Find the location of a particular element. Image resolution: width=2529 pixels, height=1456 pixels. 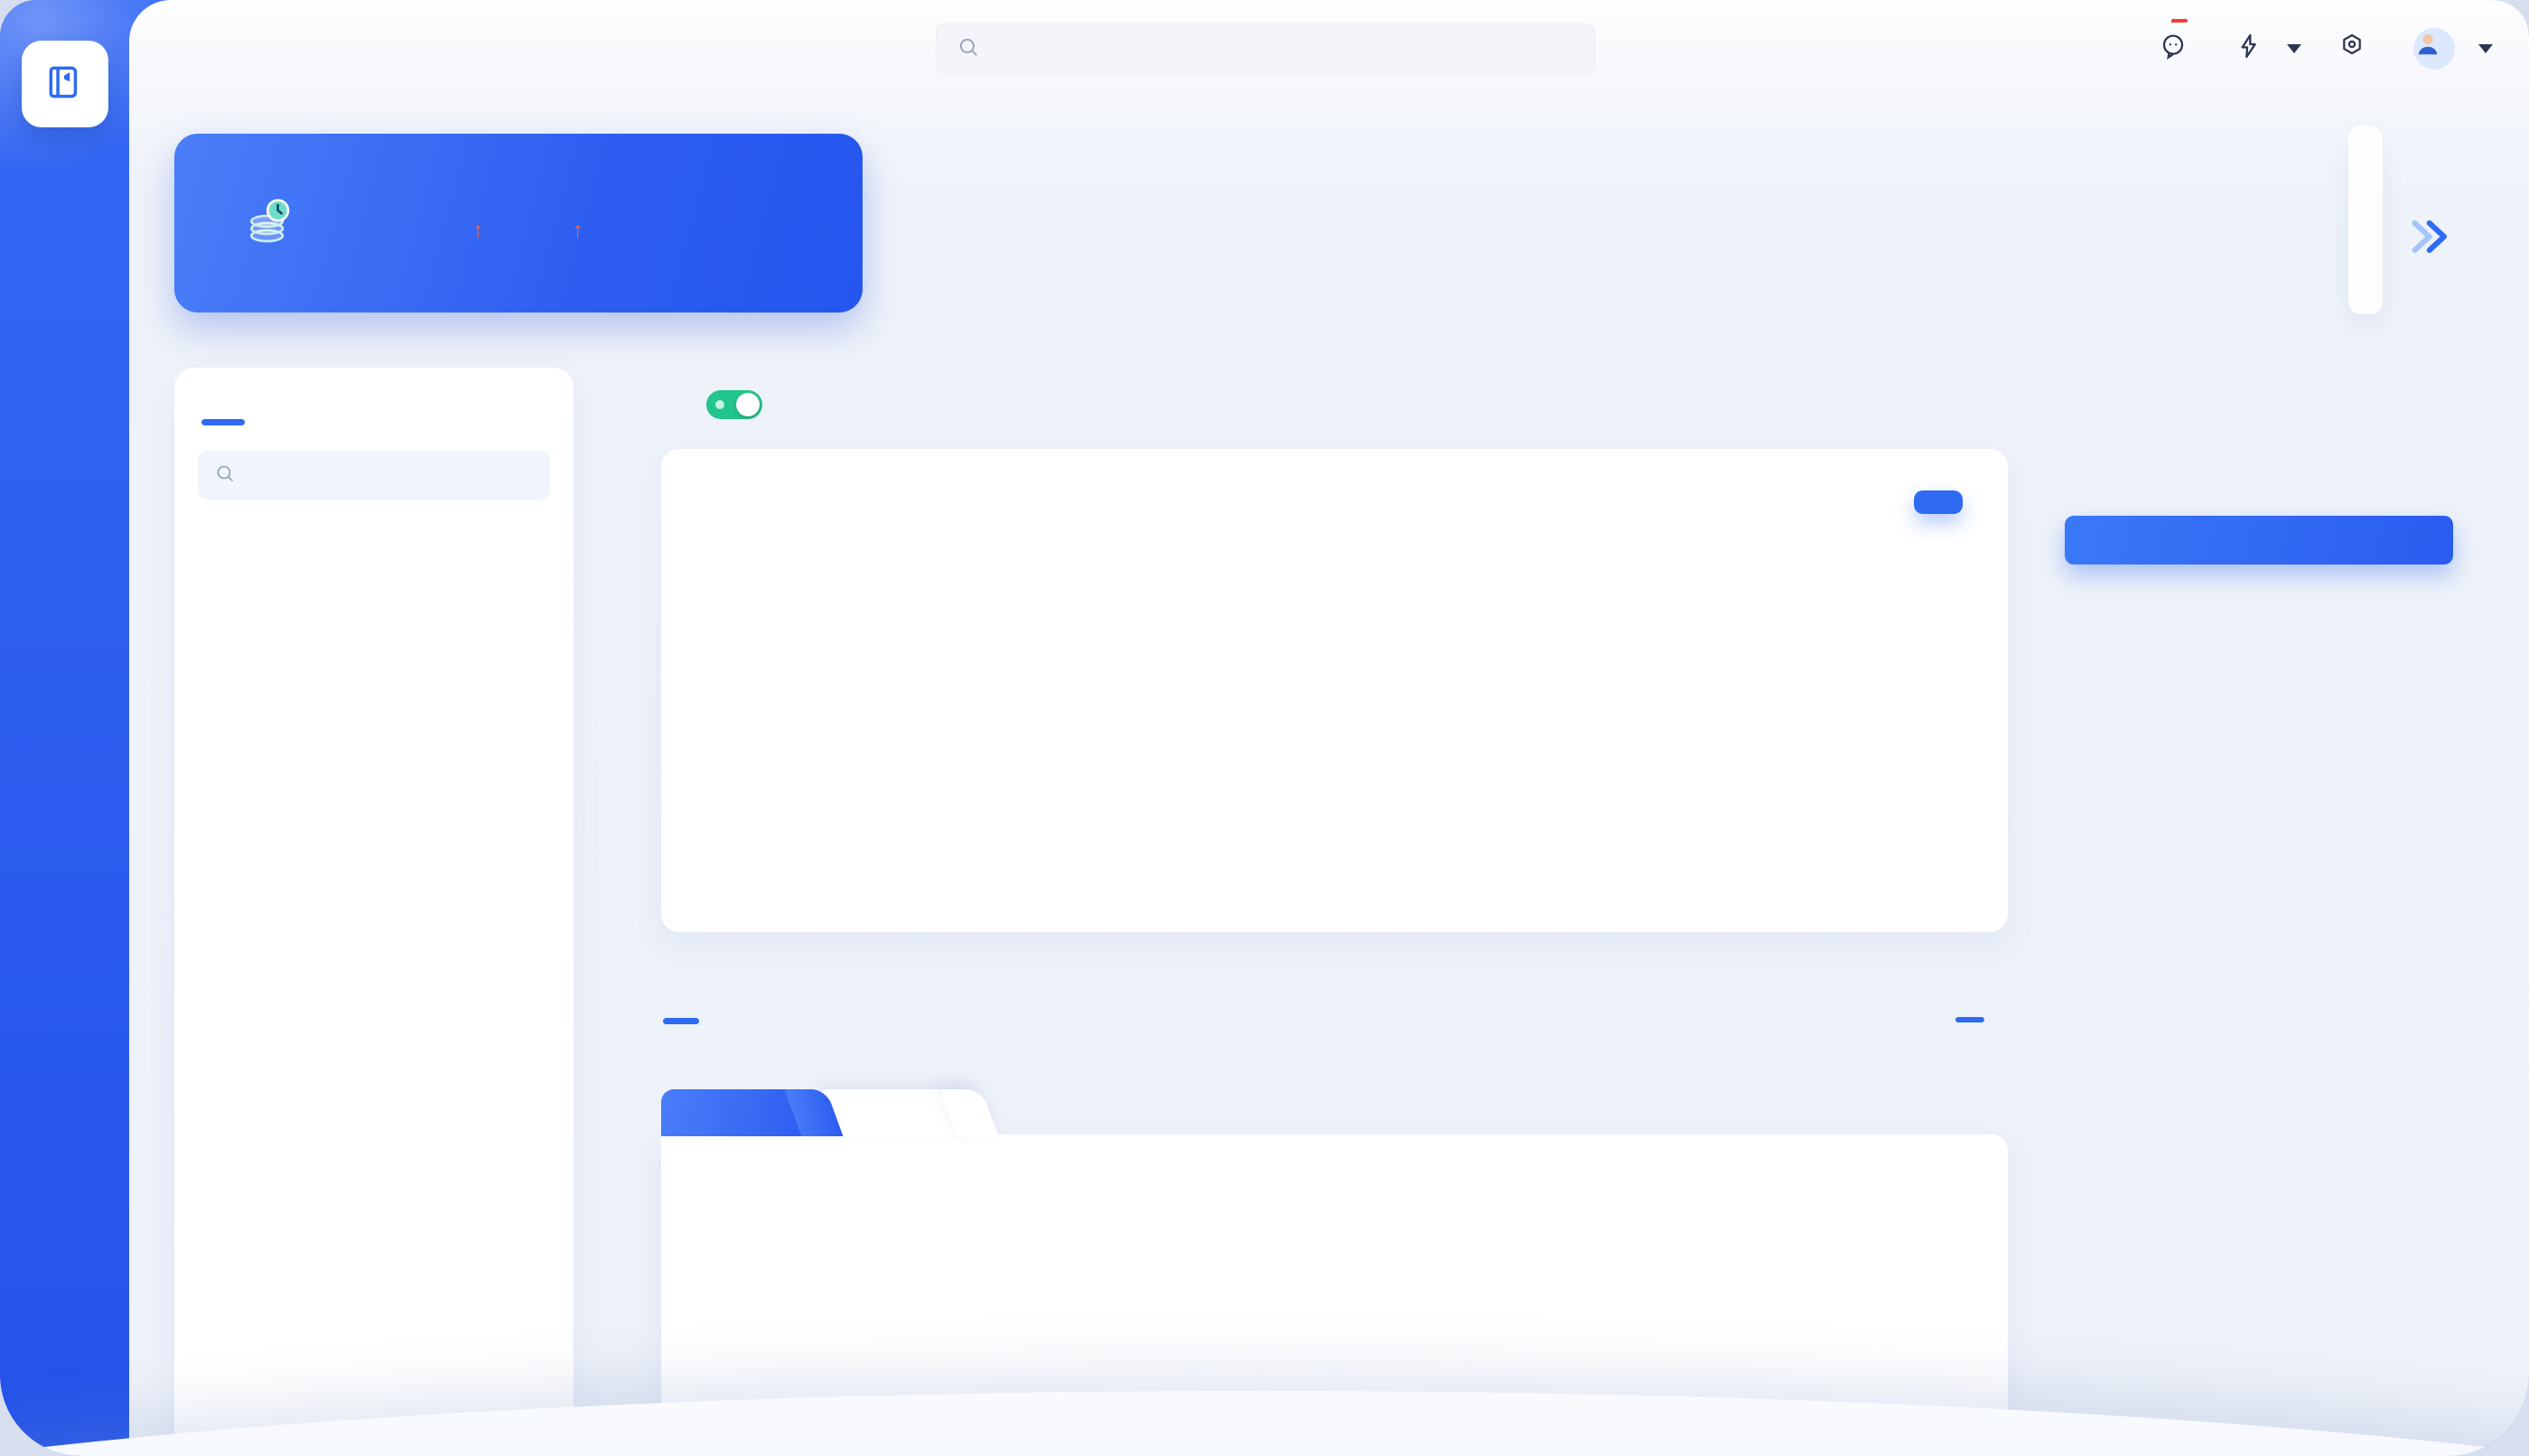

messages-button is located at coordinates (2178, 42).